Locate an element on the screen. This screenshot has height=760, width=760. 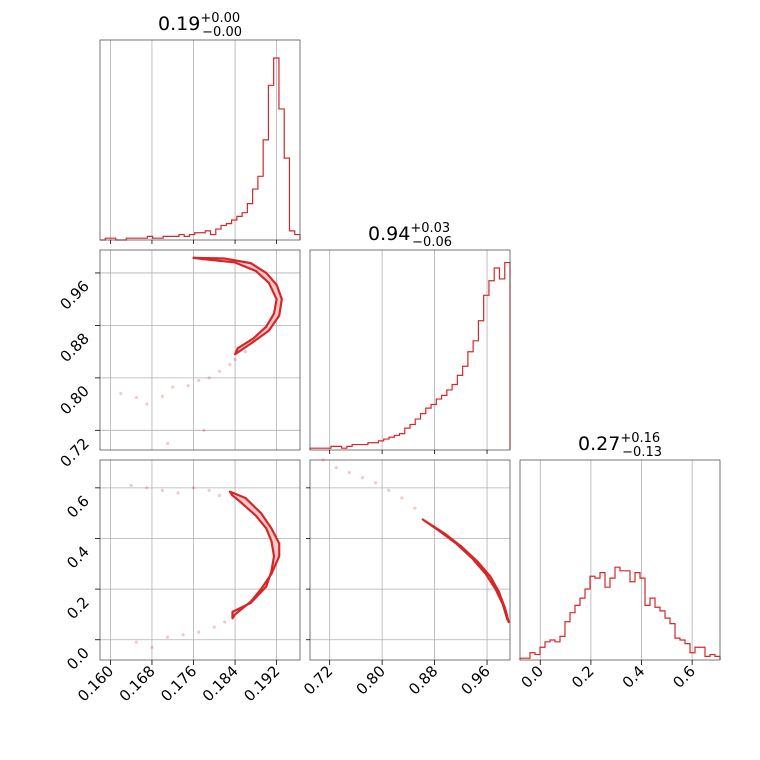
title-value: 0.94 is located at coordinates (389, 234).